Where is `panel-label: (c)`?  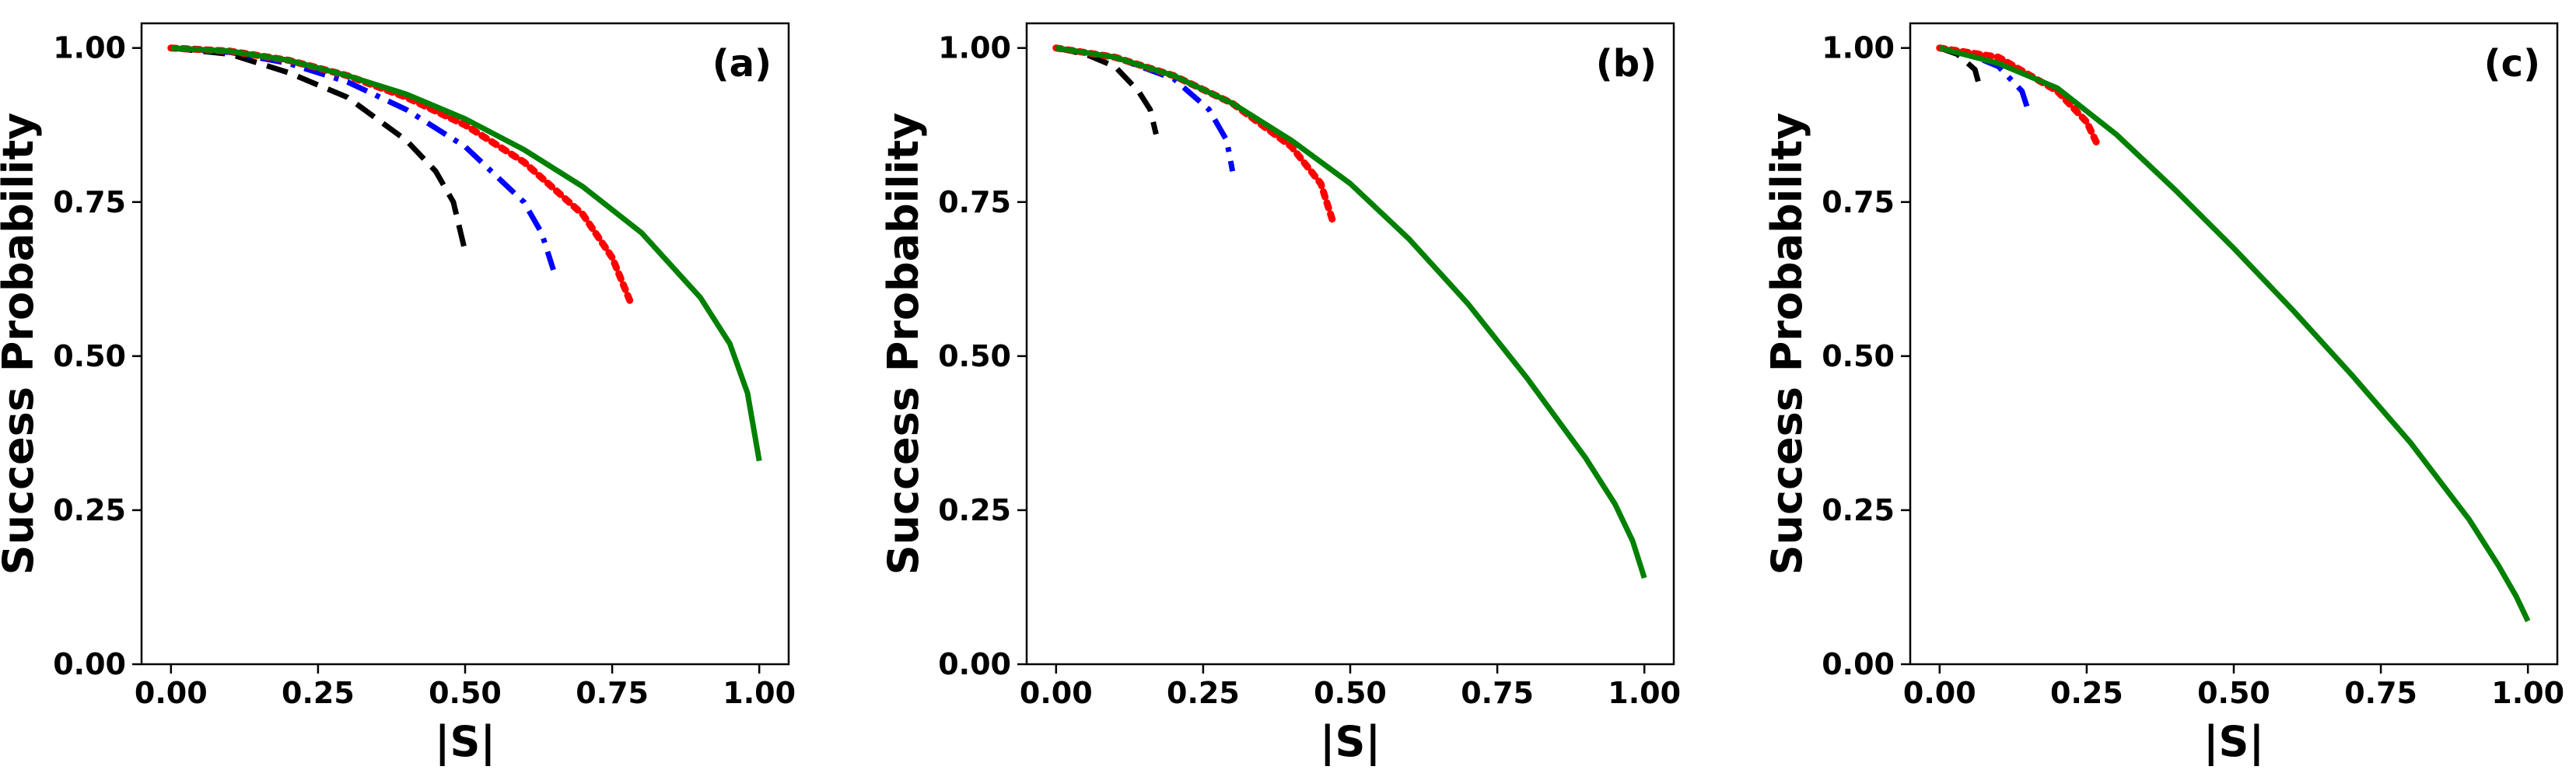 panel-label: (c) is located at coordinates (2512, 64).